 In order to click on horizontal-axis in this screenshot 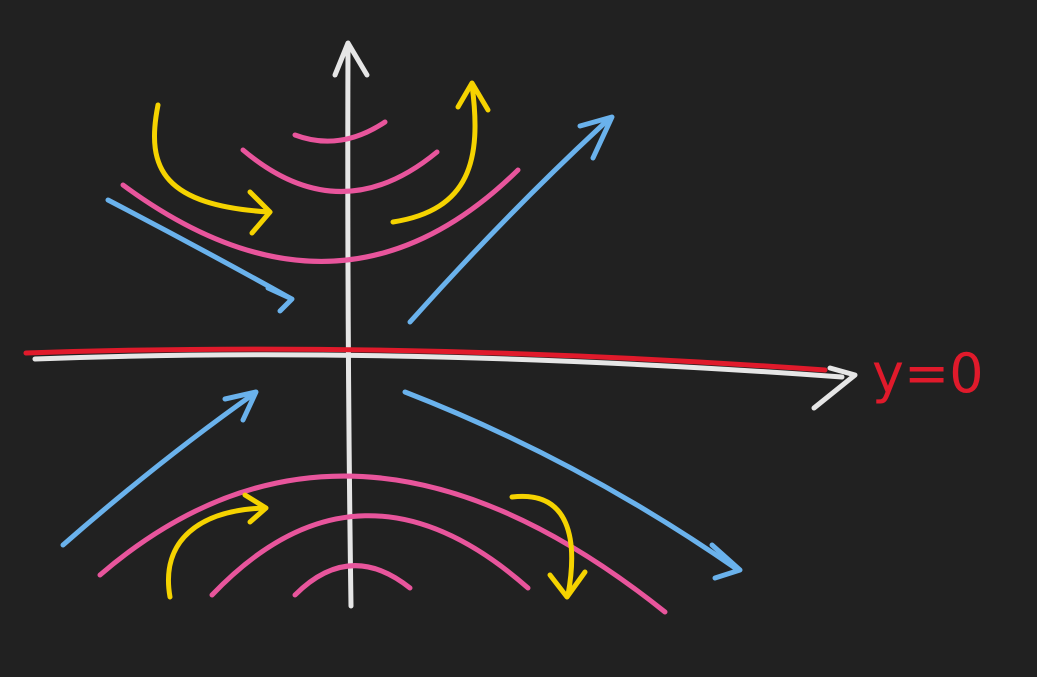, I will do `click(438, 366)`.